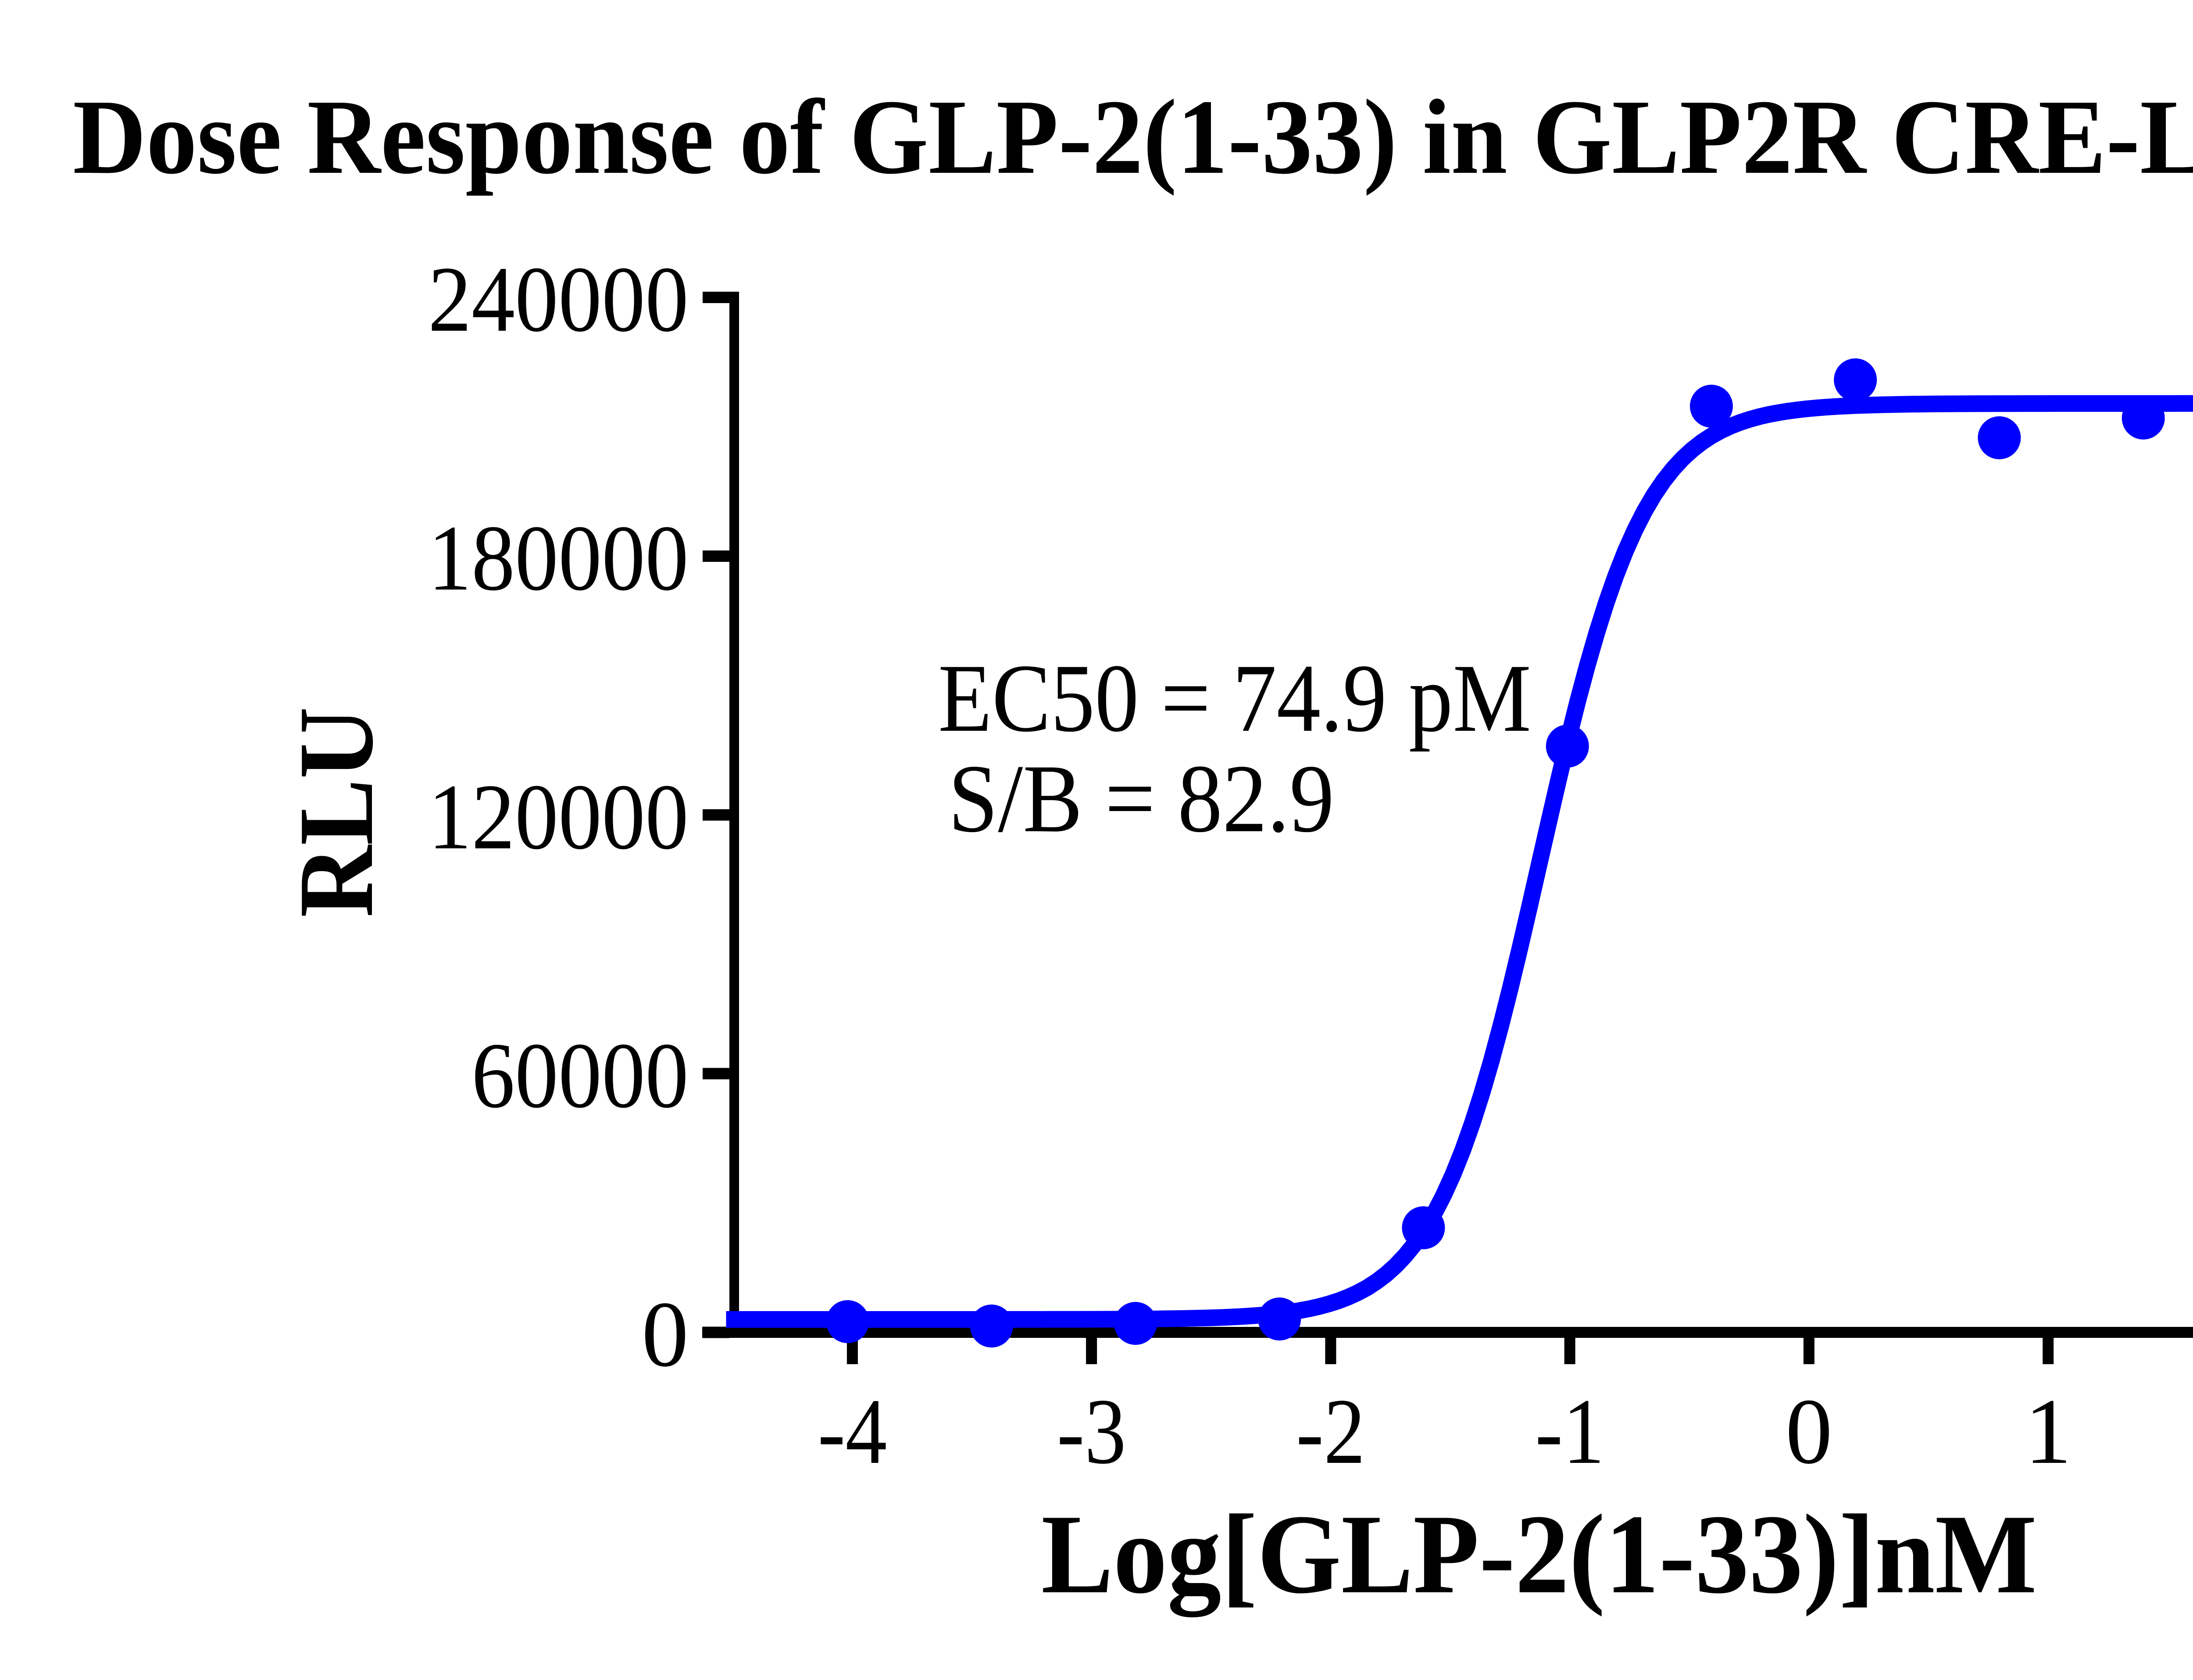 The width and height of the screenshot is (2193, 1680). Describe the element at coordinates (558, 817) in the screenshot. I see `svg-text: 120000` at that location.